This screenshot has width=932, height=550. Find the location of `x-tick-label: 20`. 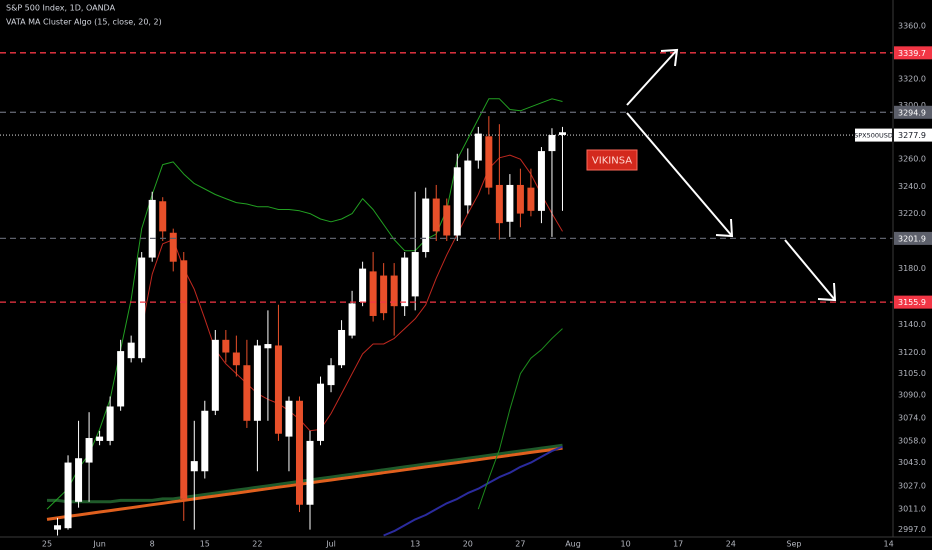

x-tick-label: 20 is located at coordinates (468, 544).